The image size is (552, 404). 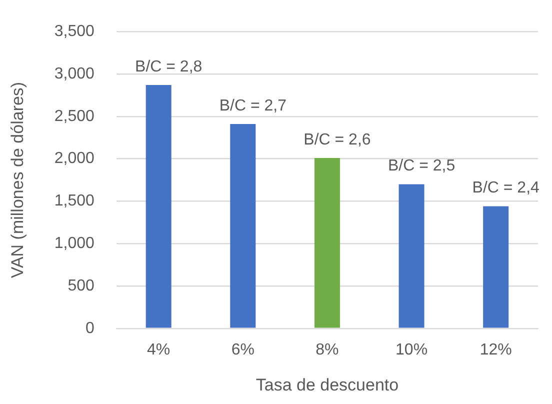 What do you see at coordinates (337, 139) in the screenshot?
I see `annotation: B/C = 2,6` at bounding box center [337, 139].